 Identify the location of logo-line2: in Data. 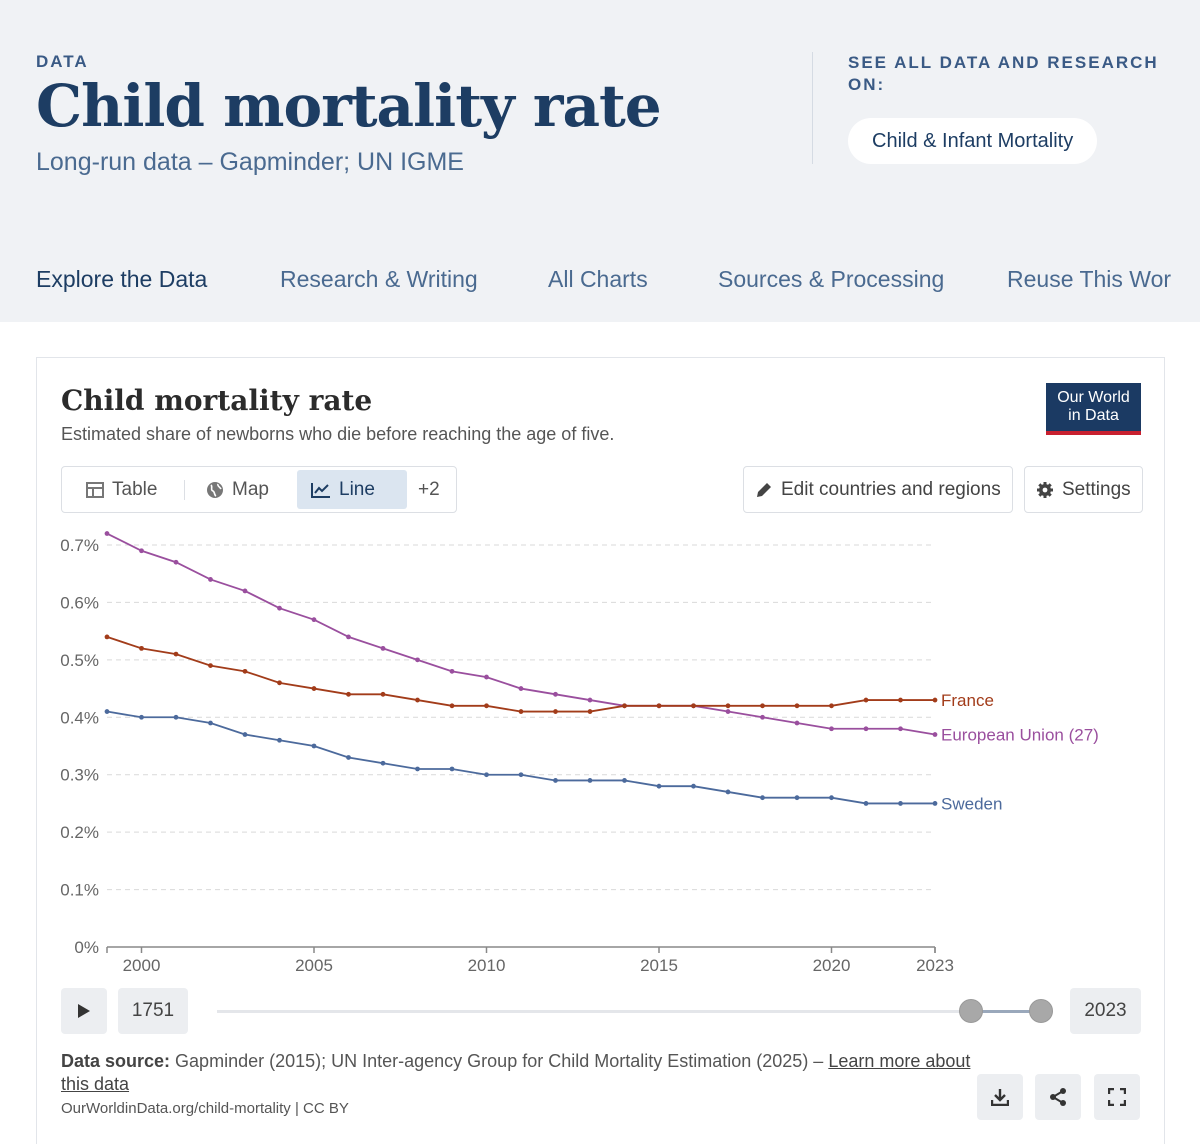
(1093, 415).